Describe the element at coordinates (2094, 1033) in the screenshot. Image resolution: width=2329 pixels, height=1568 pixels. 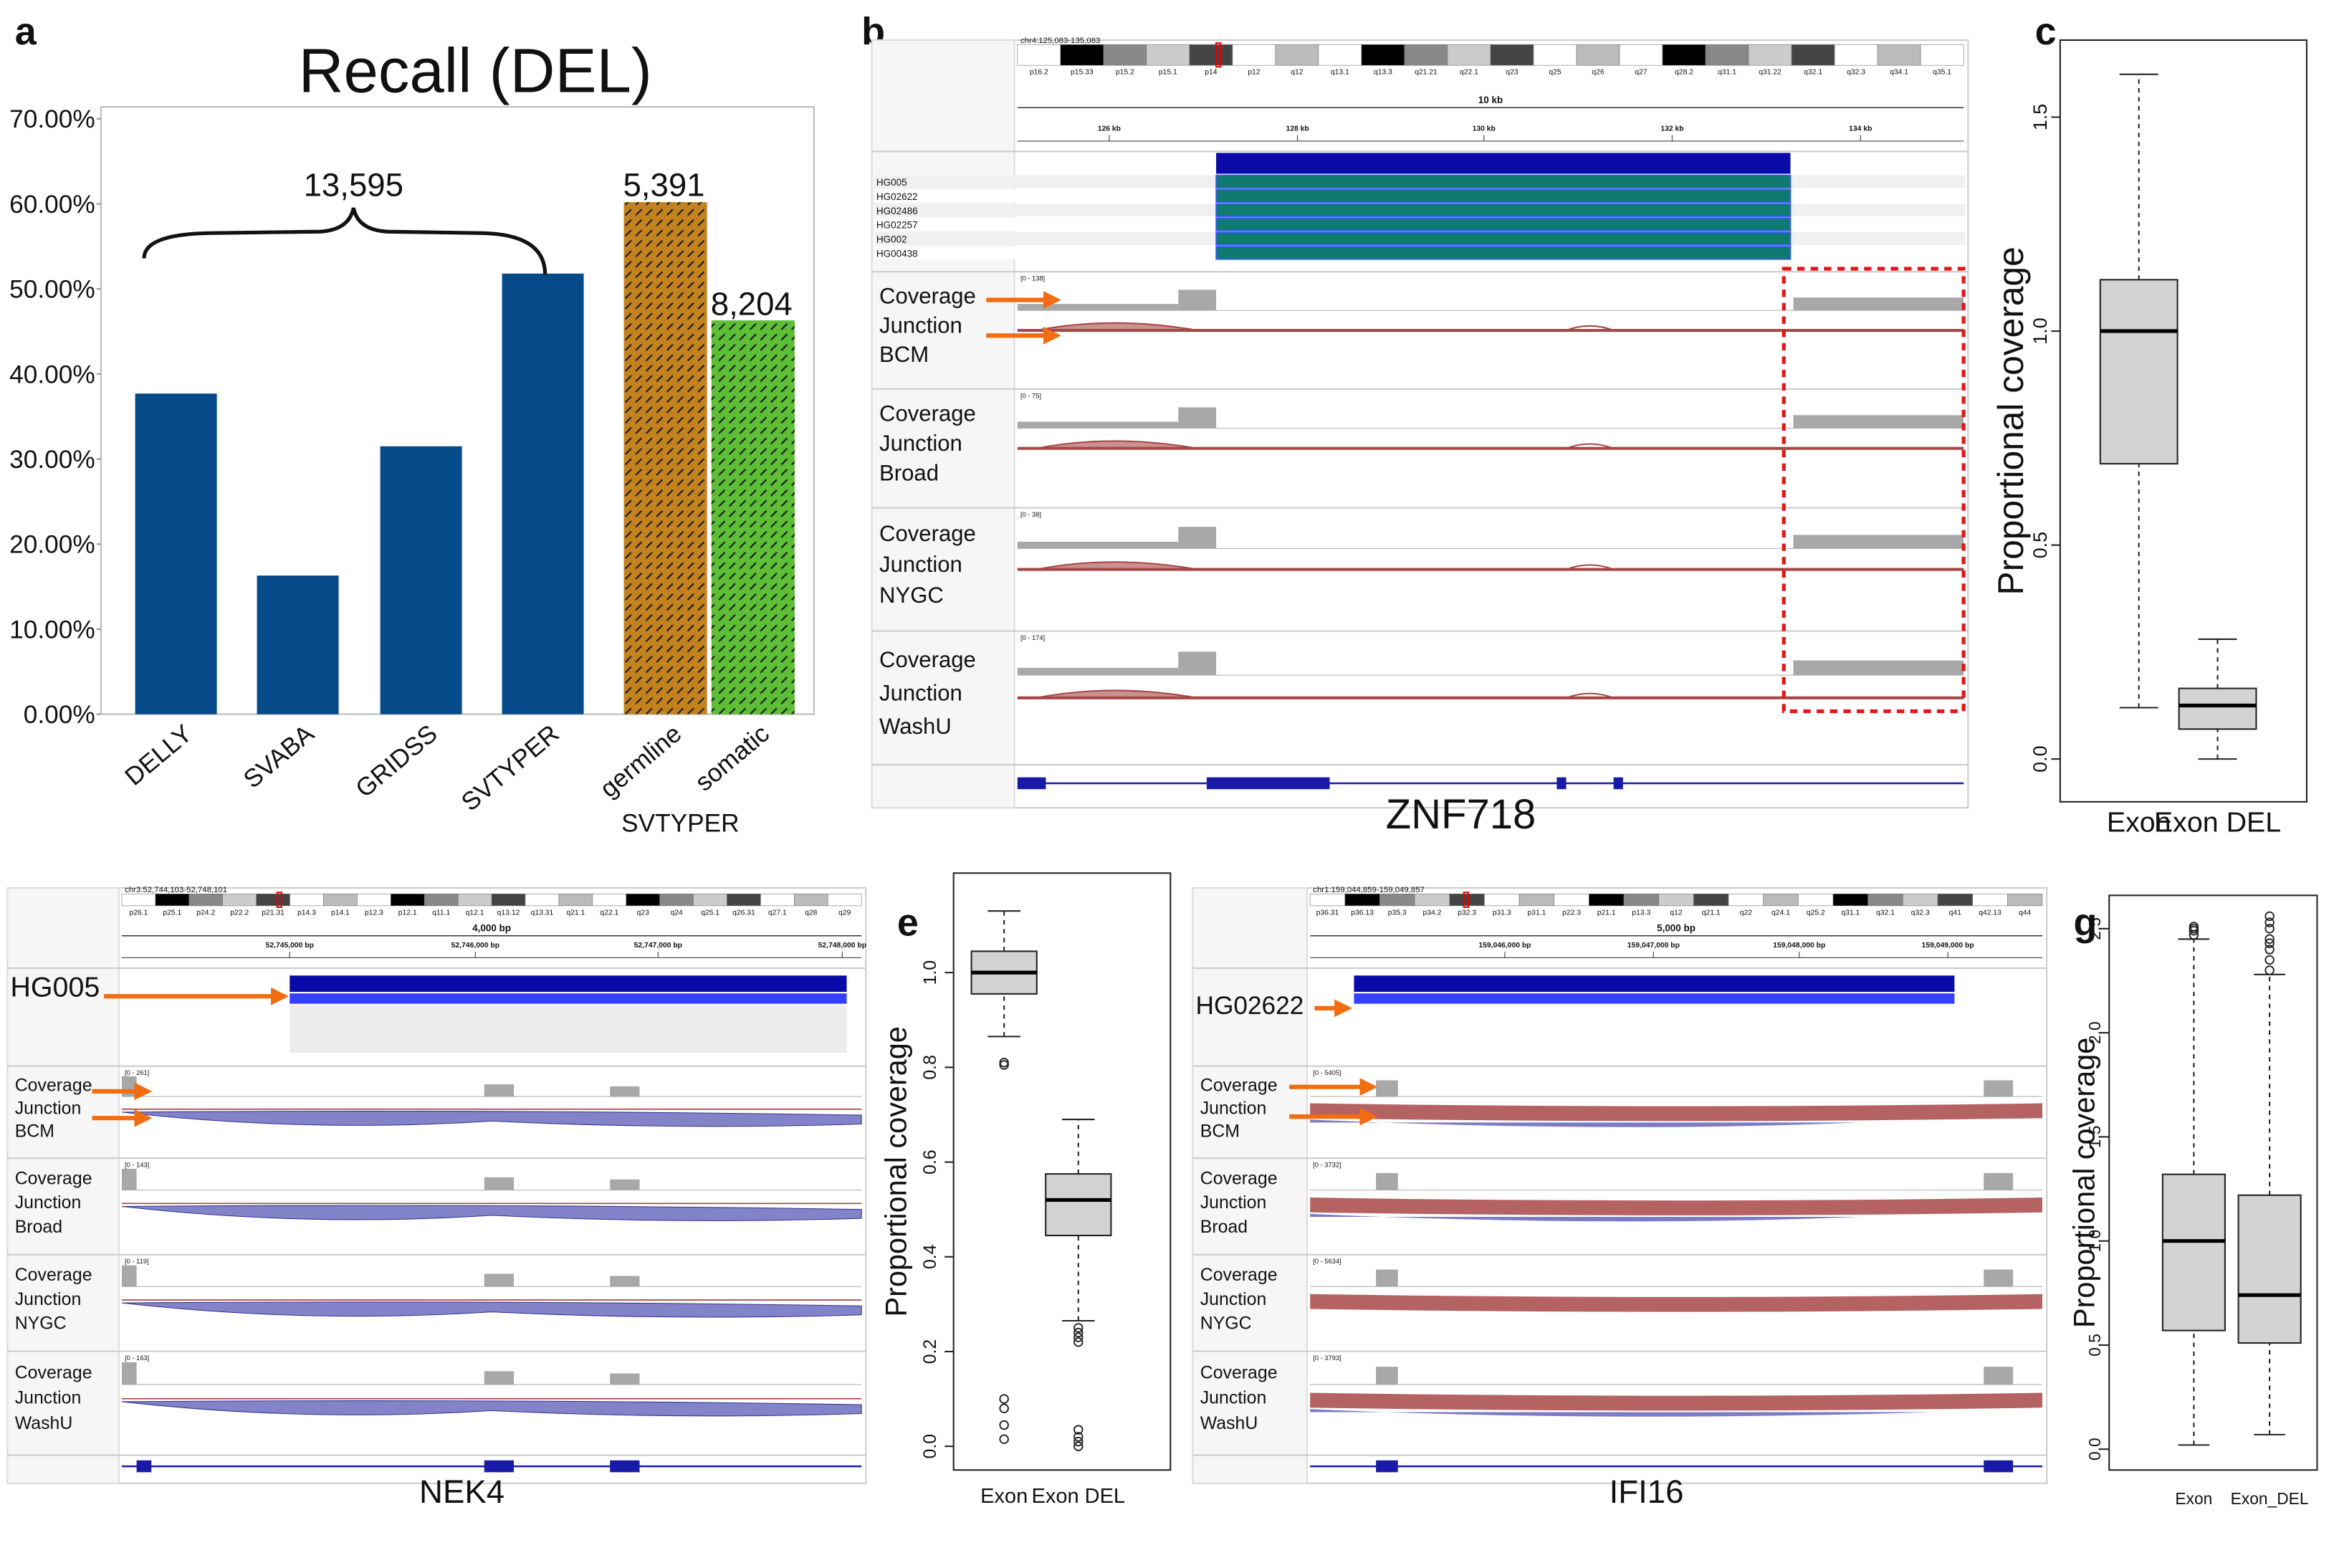
I see `y-tick-label: 2.0` at that location.